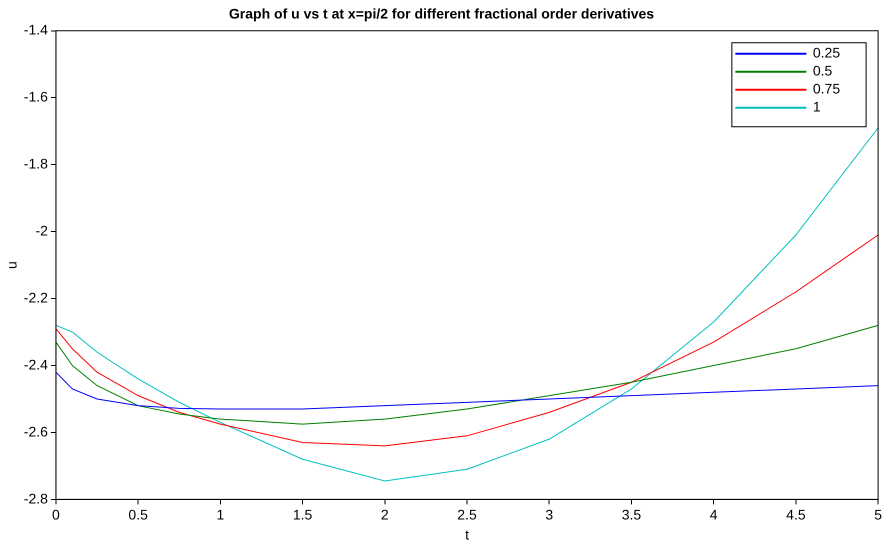 The image size is (885, 544). I want to click on y-tick-label: -2, so click(41, 230).